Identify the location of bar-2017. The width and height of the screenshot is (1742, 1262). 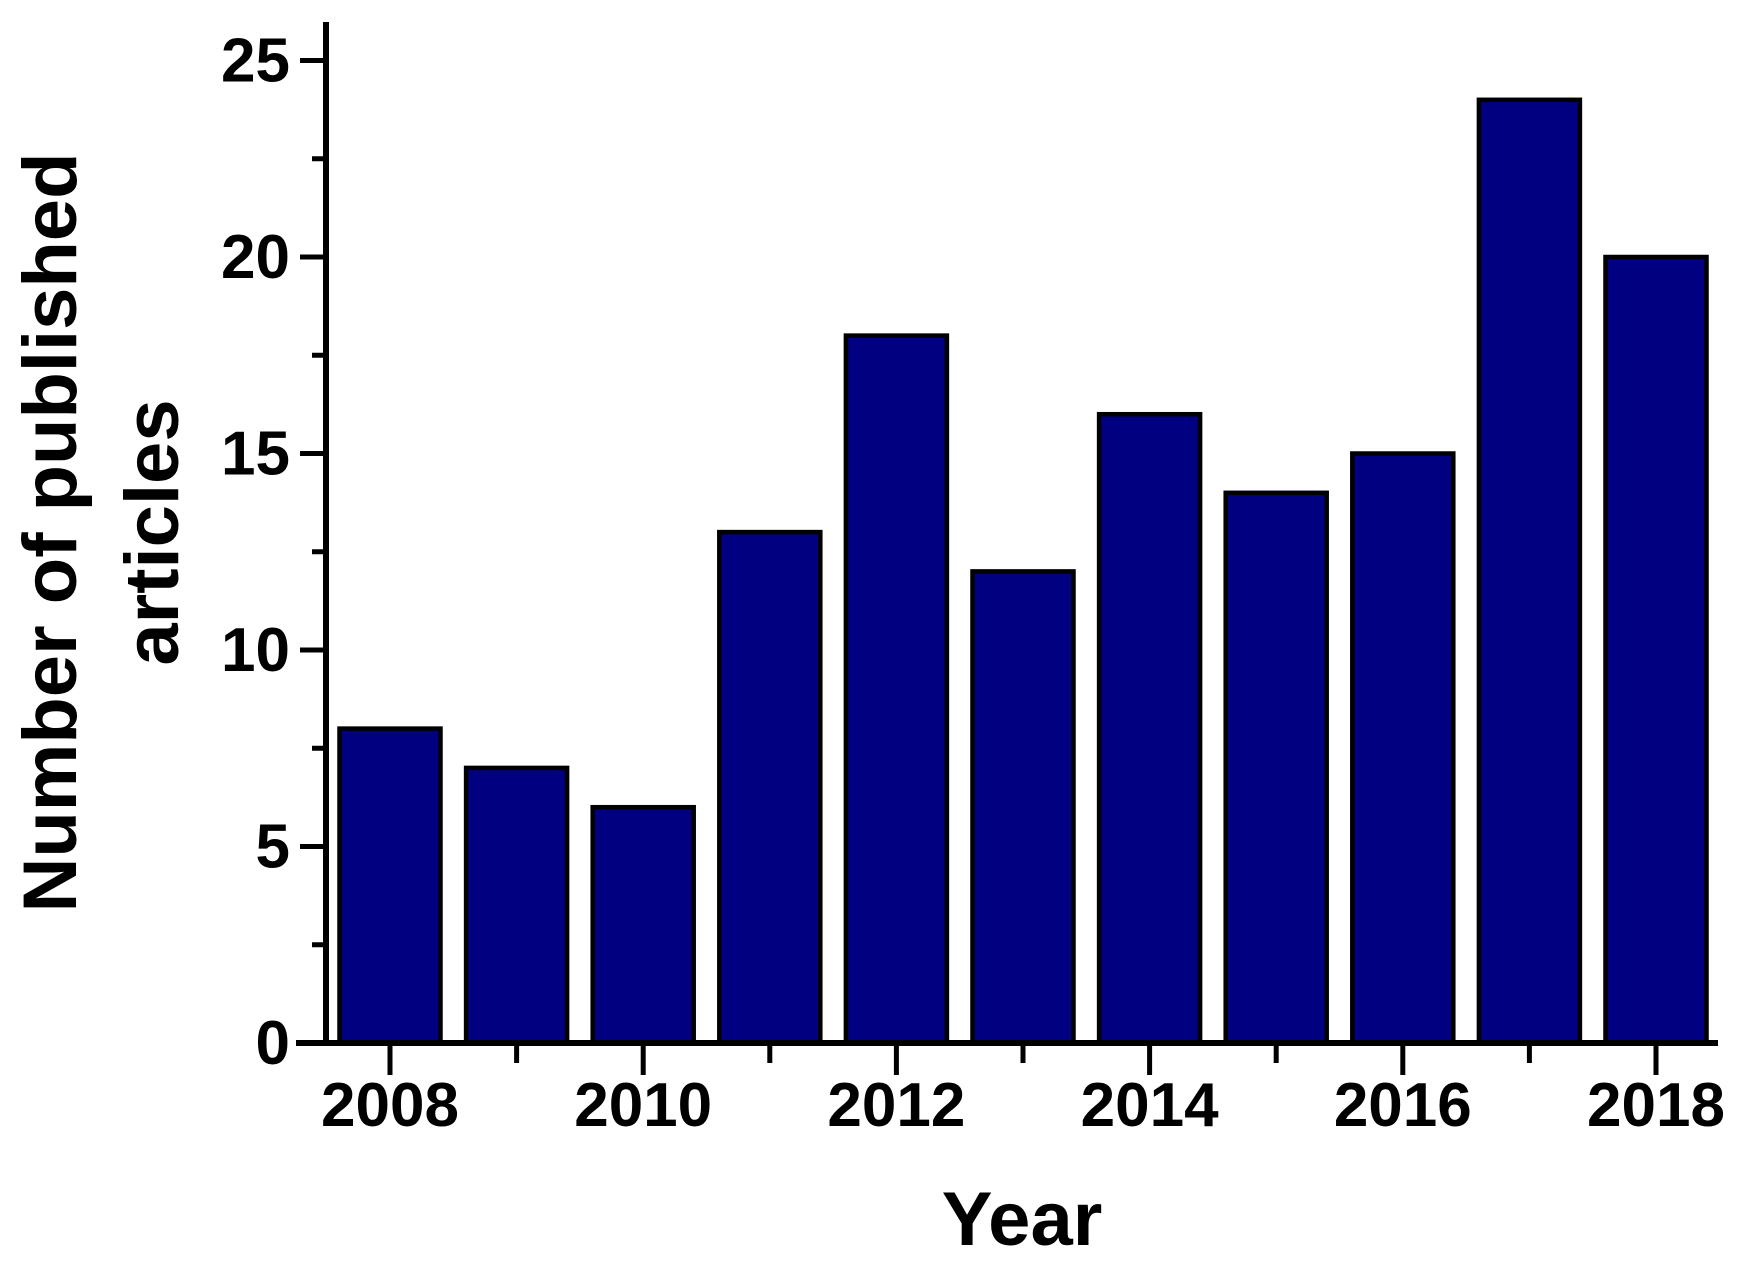
(1529, 571).